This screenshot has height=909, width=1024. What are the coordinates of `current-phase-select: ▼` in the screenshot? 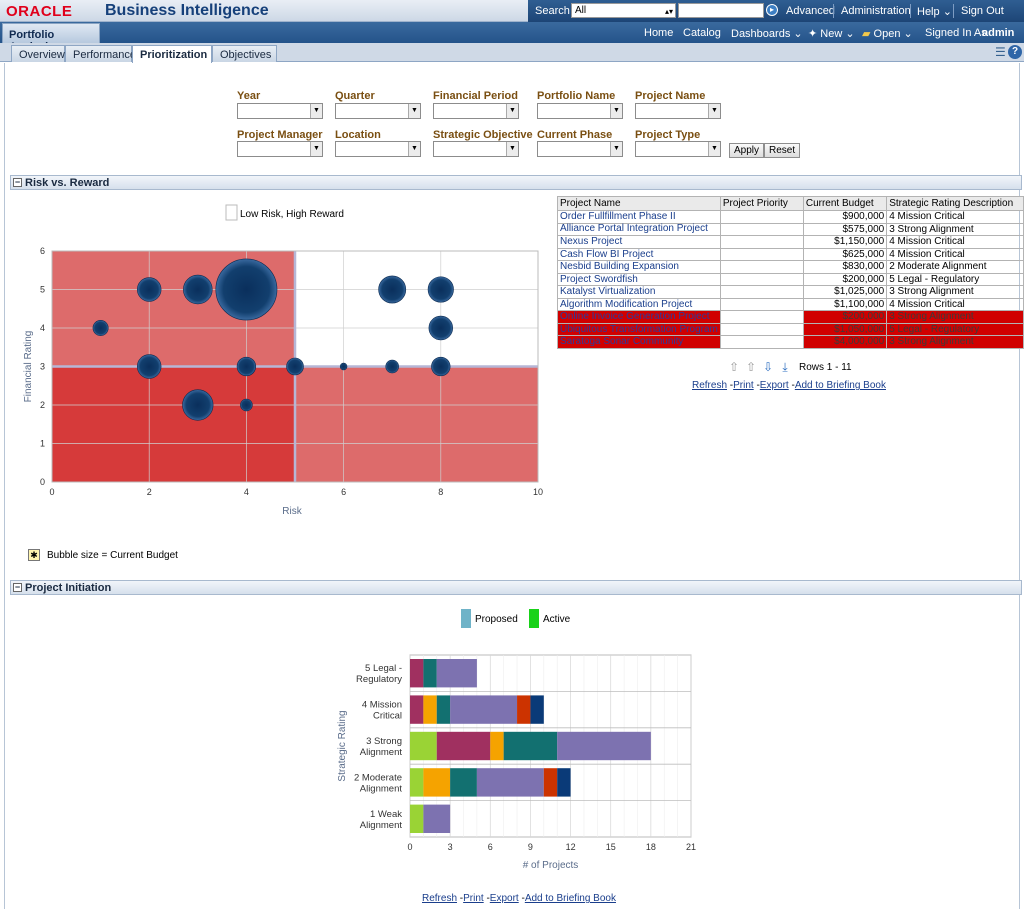 It's located at (580, 149).